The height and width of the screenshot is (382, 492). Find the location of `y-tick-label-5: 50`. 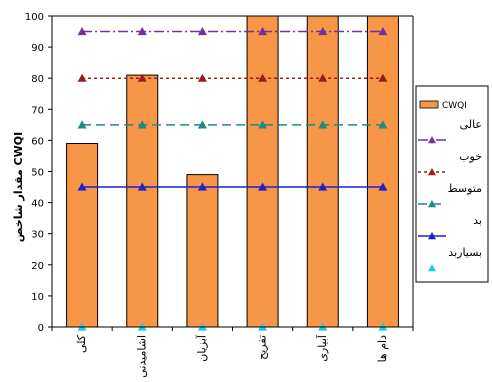

y-tick-label-5: 50 is located at coordinates (37, 173).